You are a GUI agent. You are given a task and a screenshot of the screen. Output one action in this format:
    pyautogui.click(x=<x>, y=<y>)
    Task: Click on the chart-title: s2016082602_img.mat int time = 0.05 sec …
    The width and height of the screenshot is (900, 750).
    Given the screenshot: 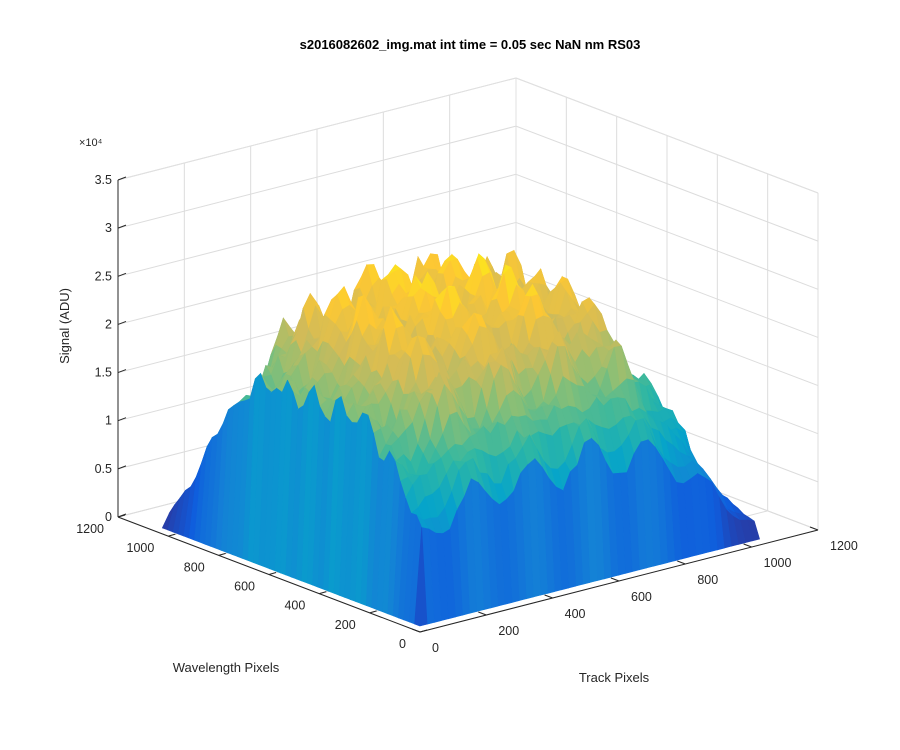 What is the action you would take?
    pyautogui.click(x=470, y=44)
    